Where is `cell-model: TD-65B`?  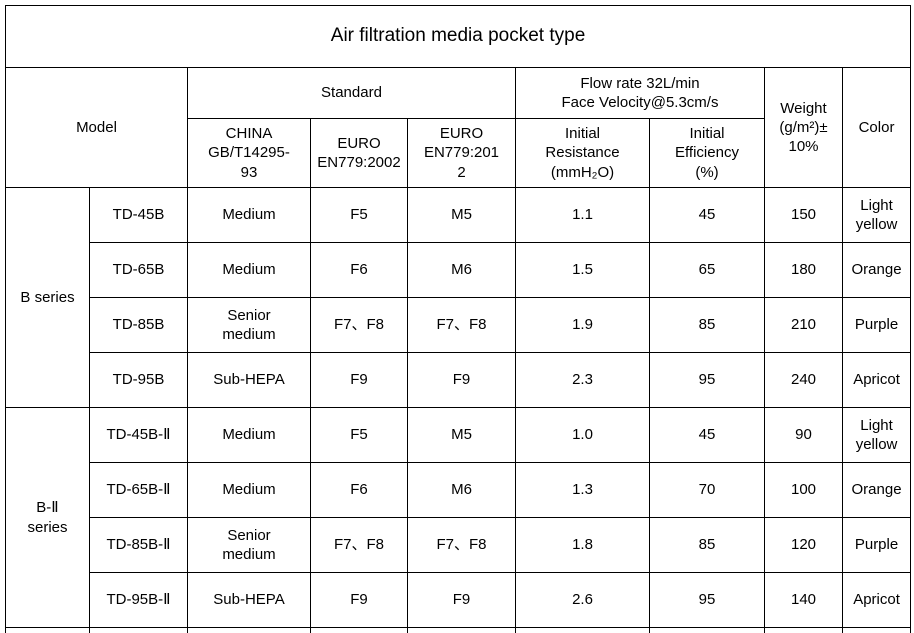
cell-model: TD-65B is located at coordinates (138, 270).